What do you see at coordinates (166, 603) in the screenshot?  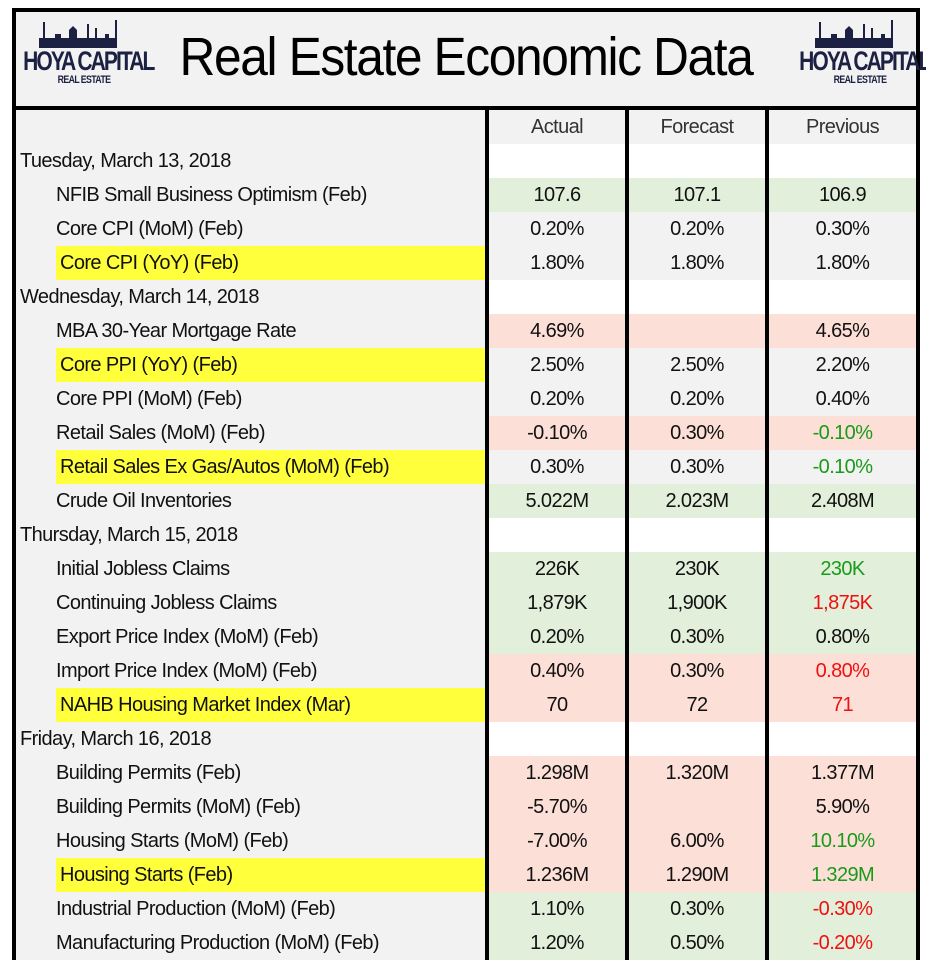 I see `indicator-label: Continuing Jobless Claims` at bounding box center [166, 603].